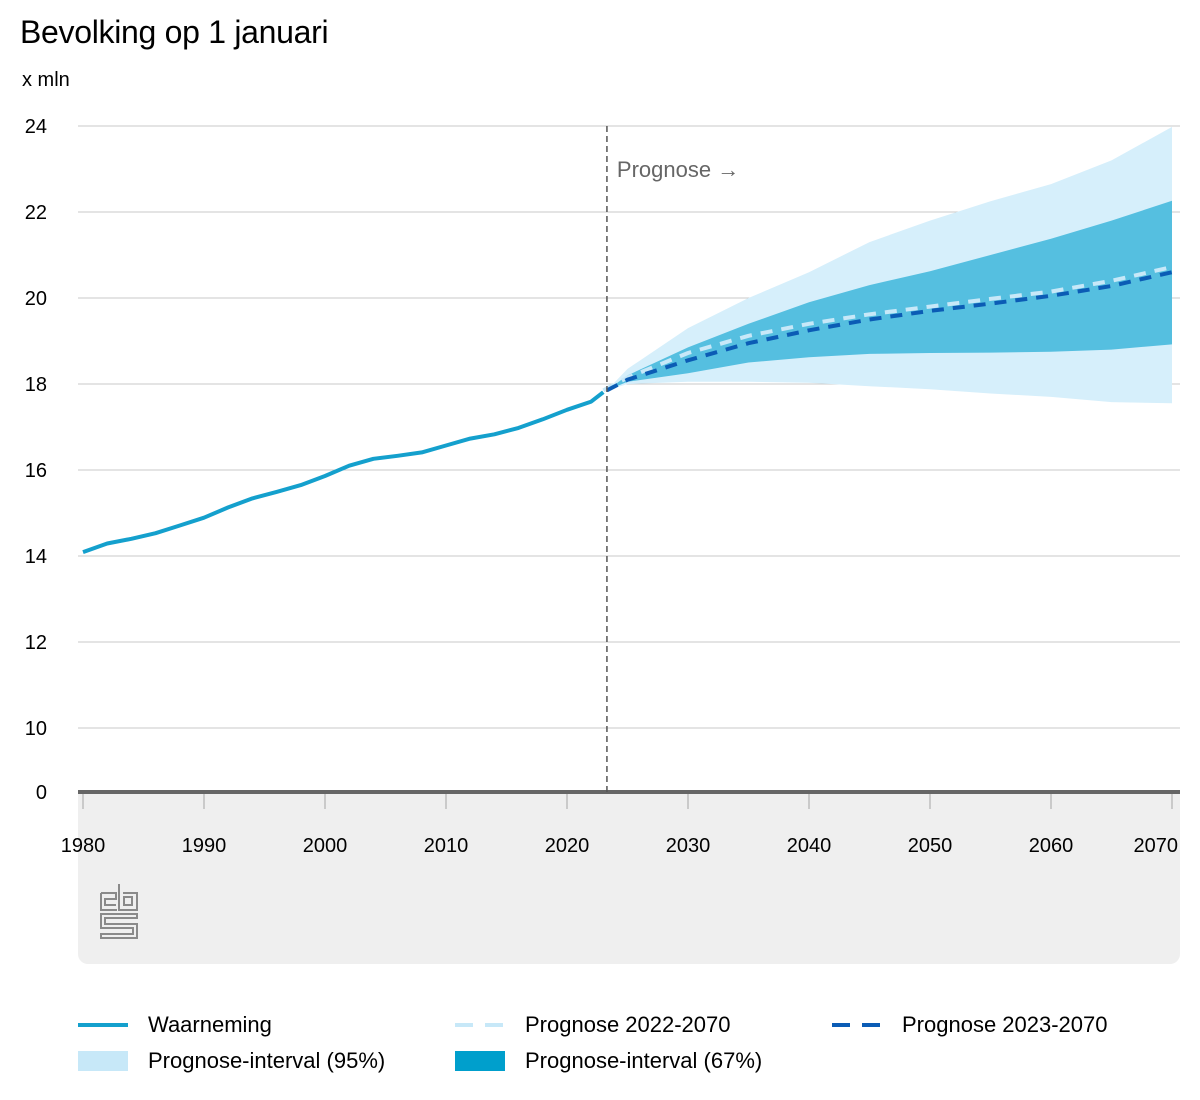  I want to click on legend-label: Prognose-interval (95%), so click(267, 1060).